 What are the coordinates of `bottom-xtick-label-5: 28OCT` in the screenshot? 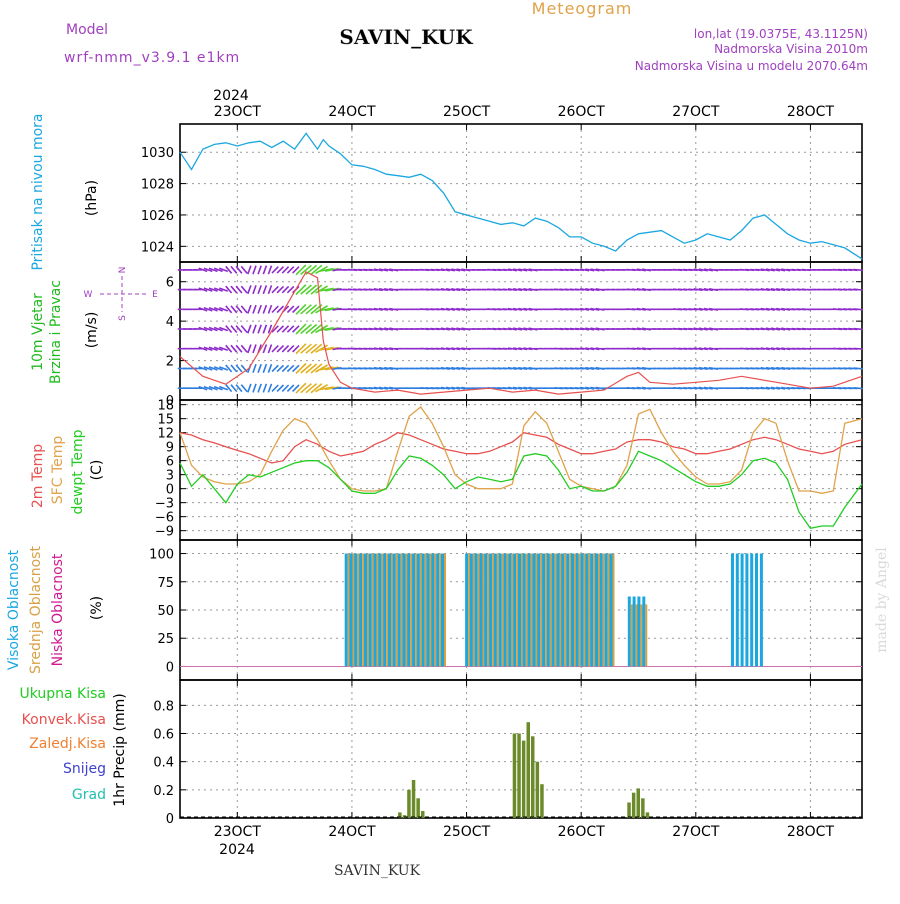 It's located at (811, 832).